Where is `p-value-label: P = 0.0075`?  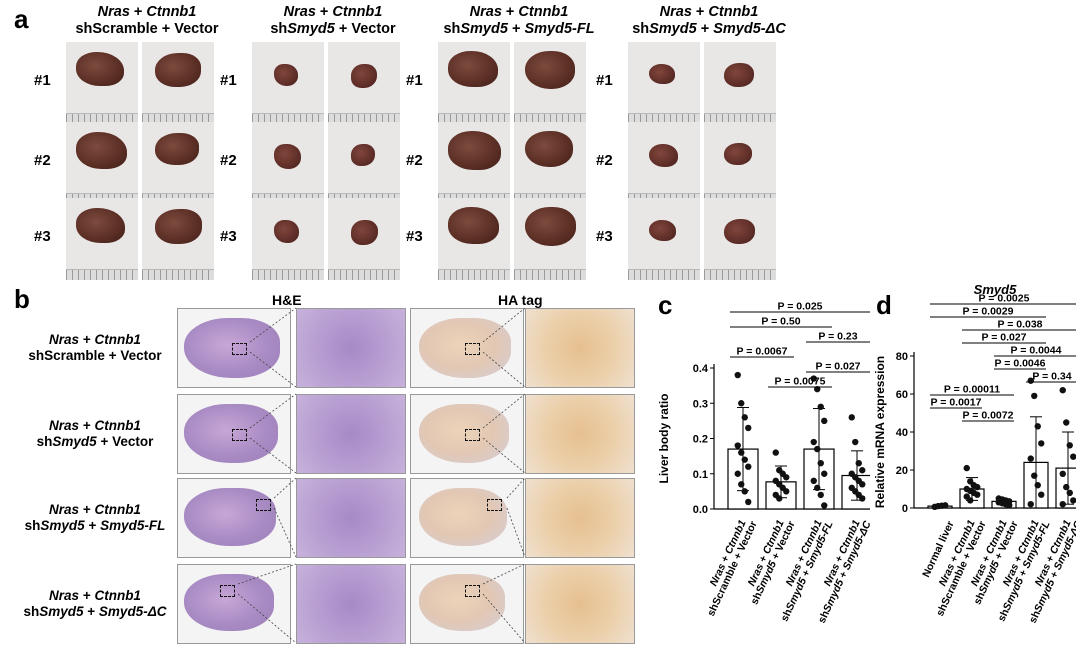
p-value-label: P = 0.0075 is located at coordinates (800, 382).